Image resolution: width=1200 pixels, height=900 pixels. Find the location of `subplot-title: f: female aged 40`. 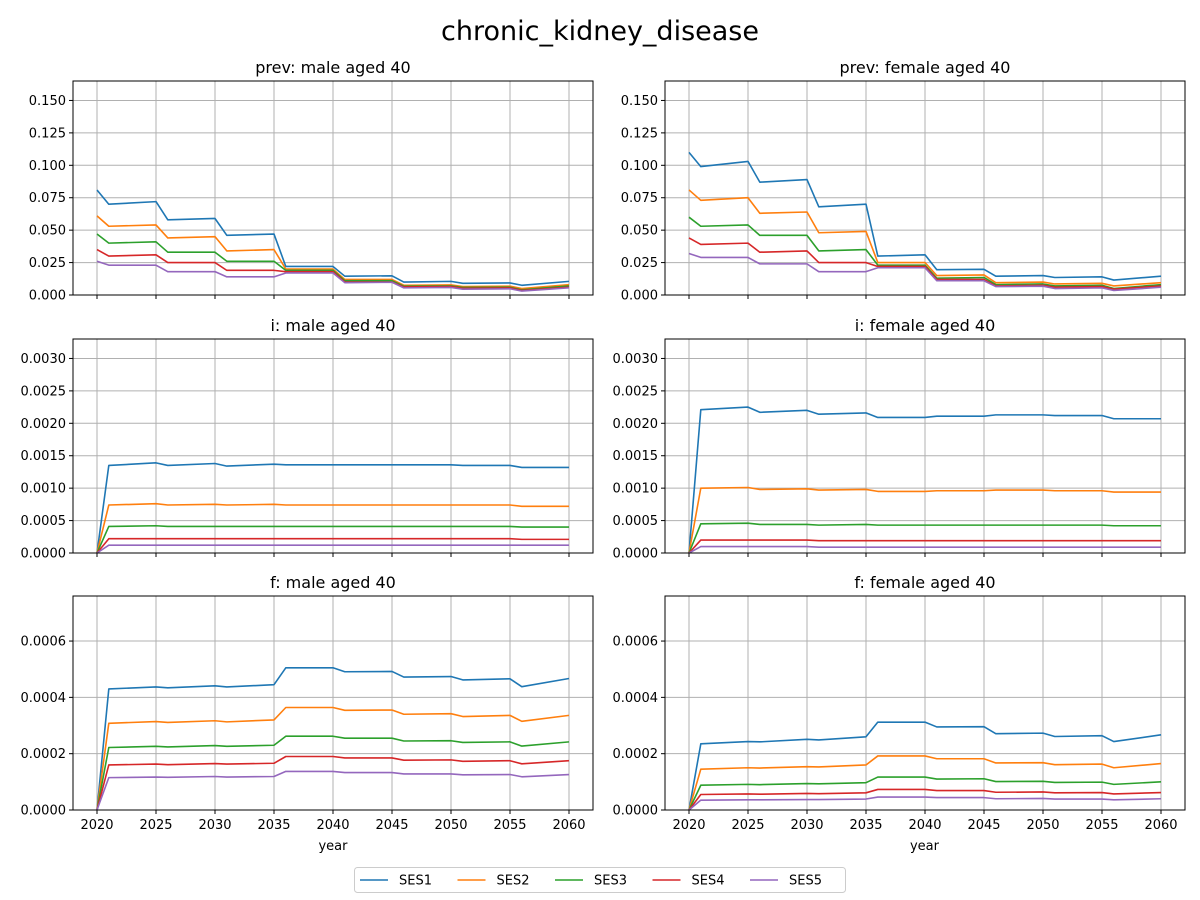

subplot-title: f: female aged 40 is located at coordinates (924, 582).